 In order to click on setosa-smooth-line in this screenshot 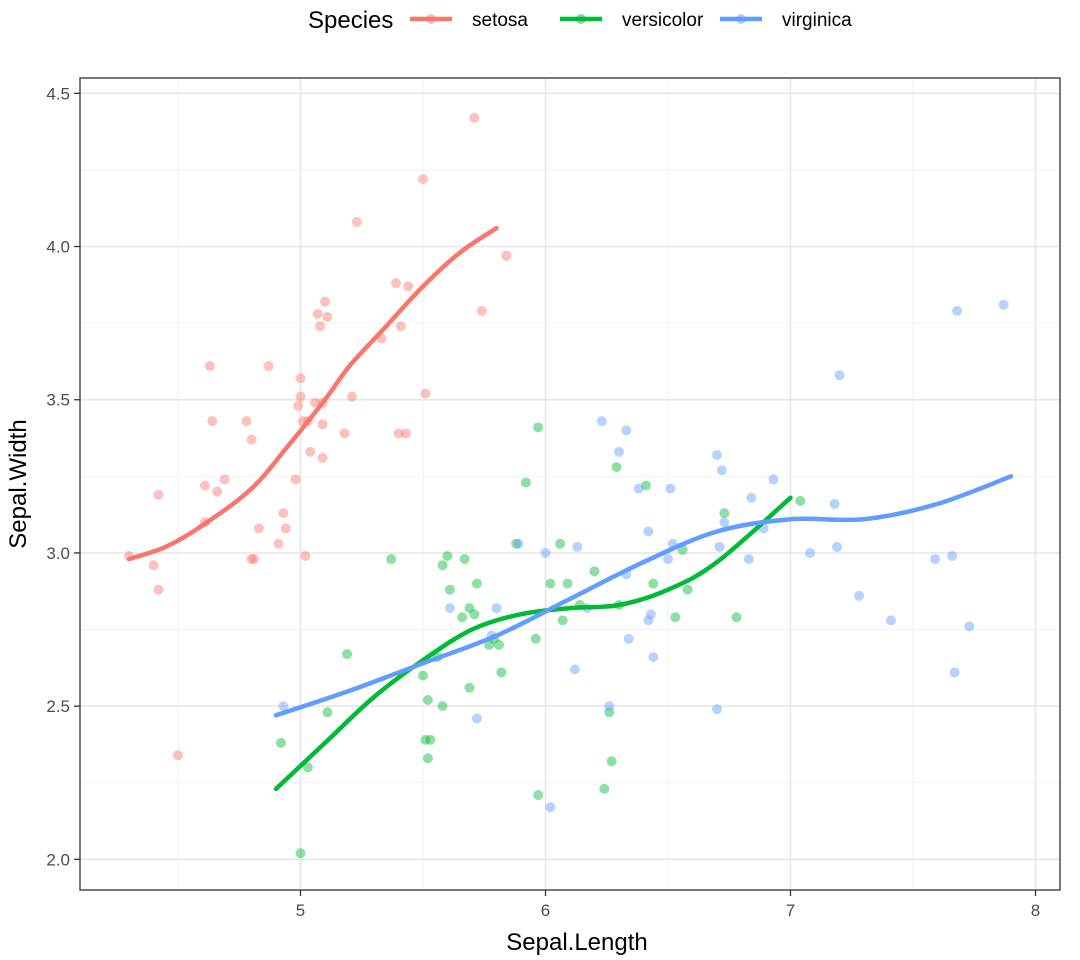, I will do `click(312, 393)`.